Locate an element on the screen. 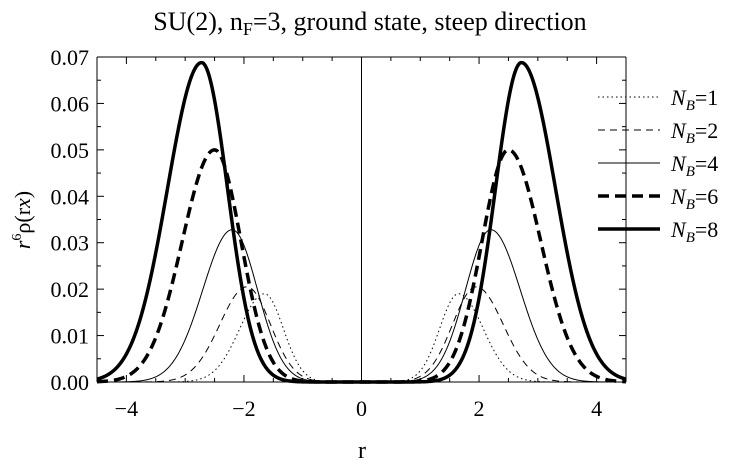 The height and width of the screenshot is (464, 750). y-tick-label: 0.03 is located at coordinates (70, 243).